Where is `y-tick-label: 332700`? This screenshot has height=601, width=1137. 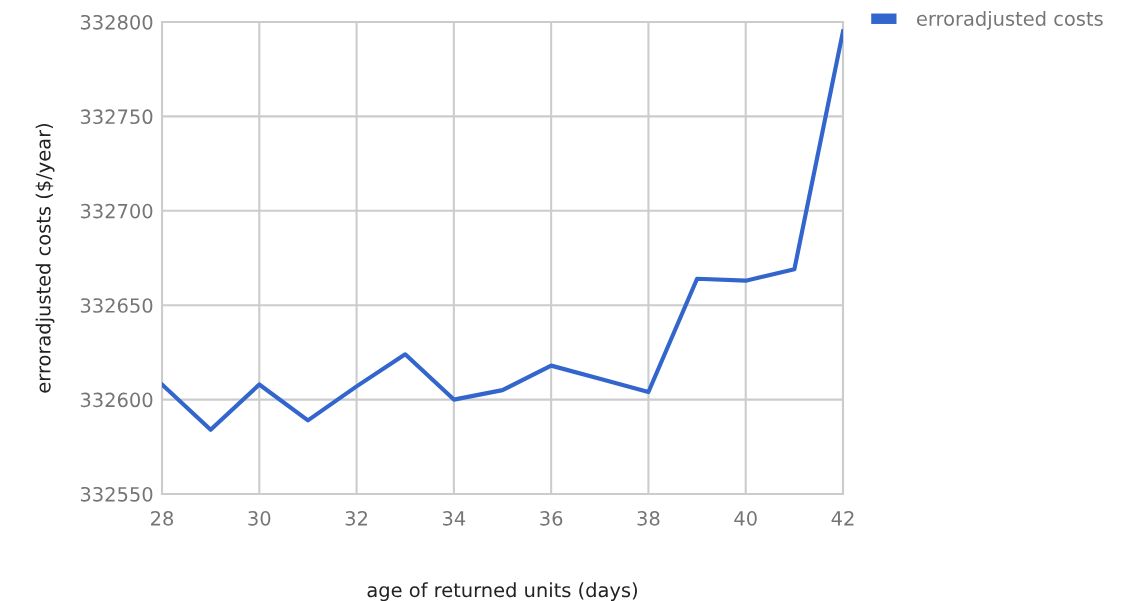
y-tick-label: 332700 is located at coordinates (116, 211).